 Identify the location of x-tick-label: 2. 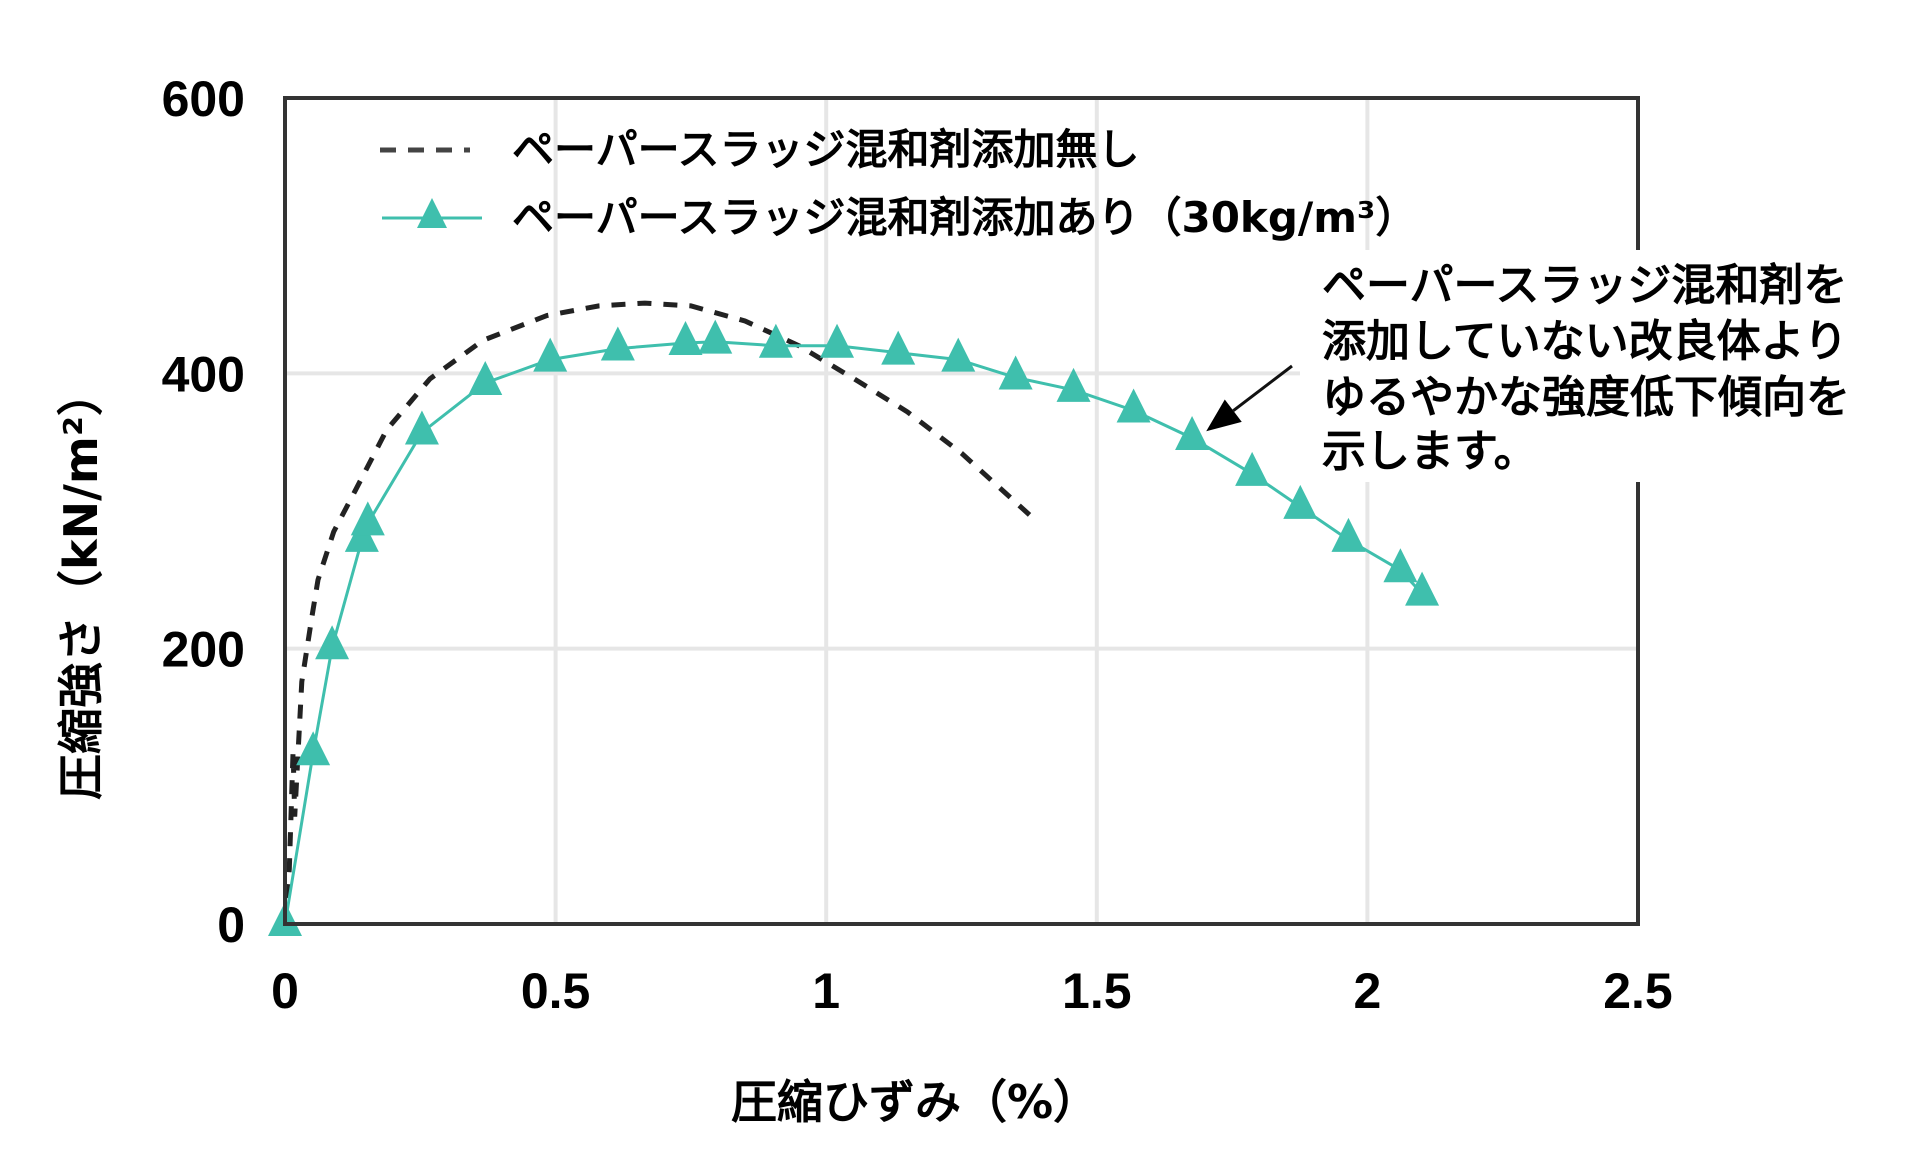
(1367, 991).